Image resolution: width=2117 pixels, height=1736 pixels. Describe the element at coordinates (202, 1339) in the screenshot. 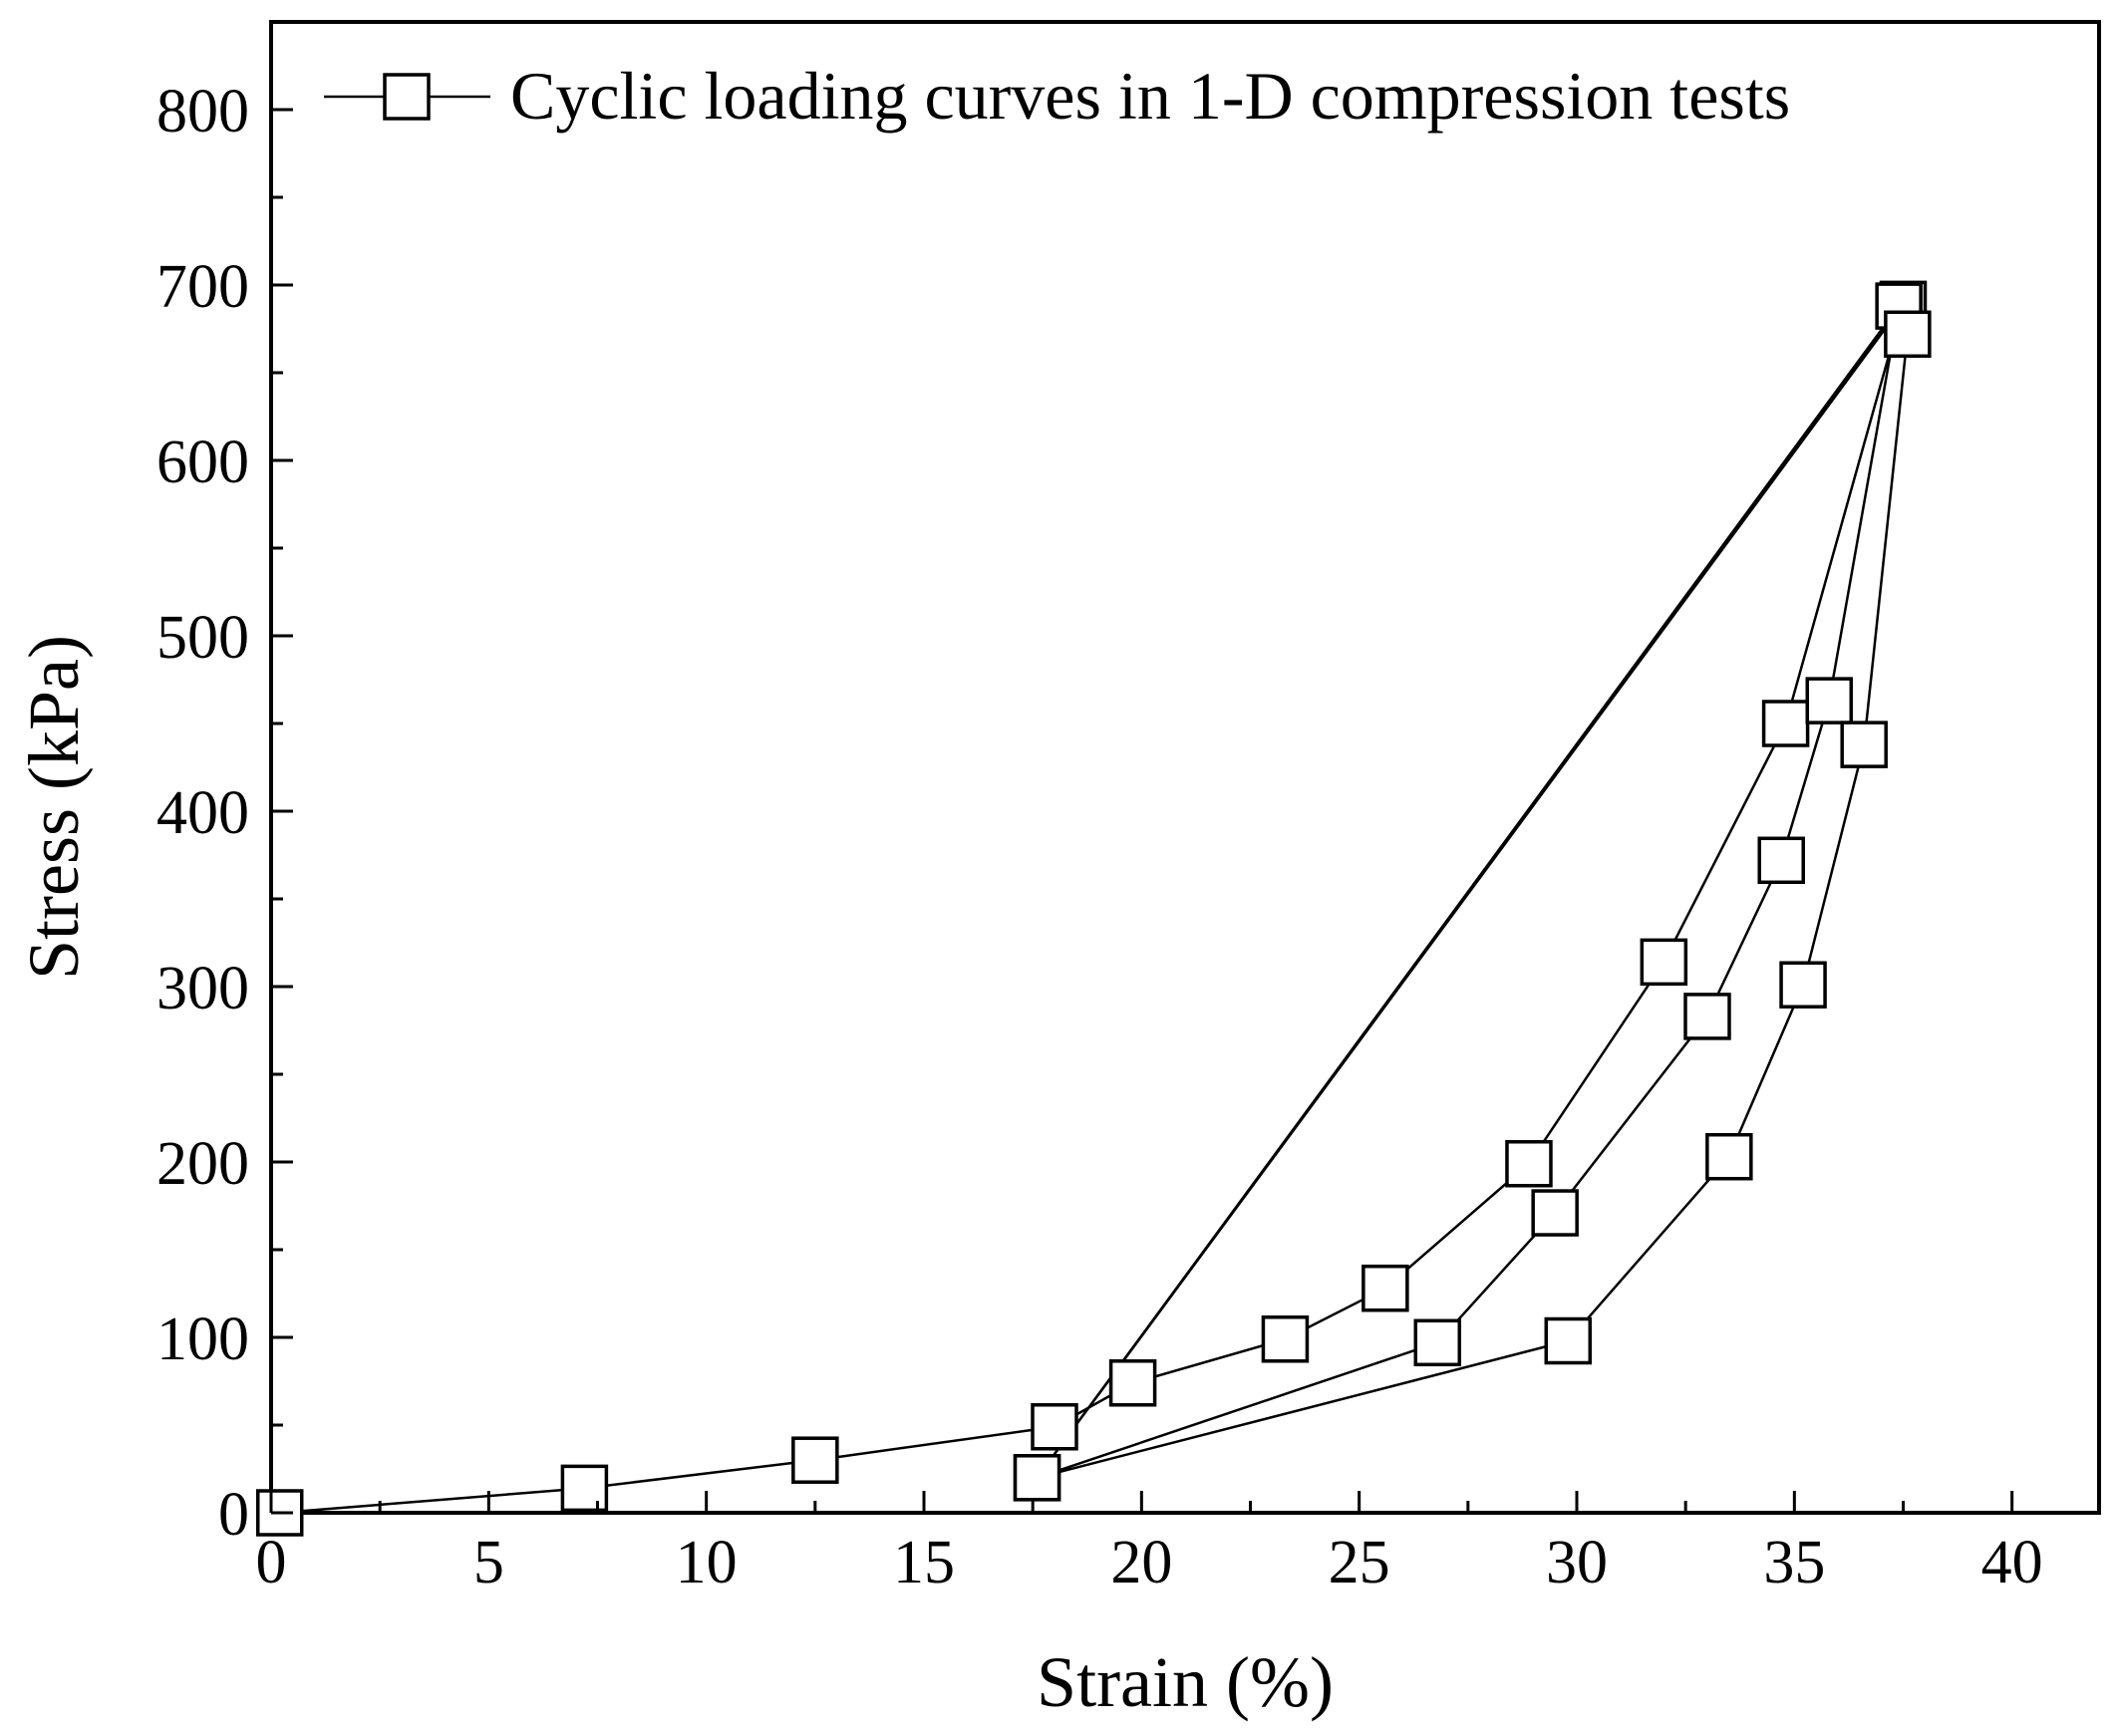

I see `y-tick-label: 100` at that location.